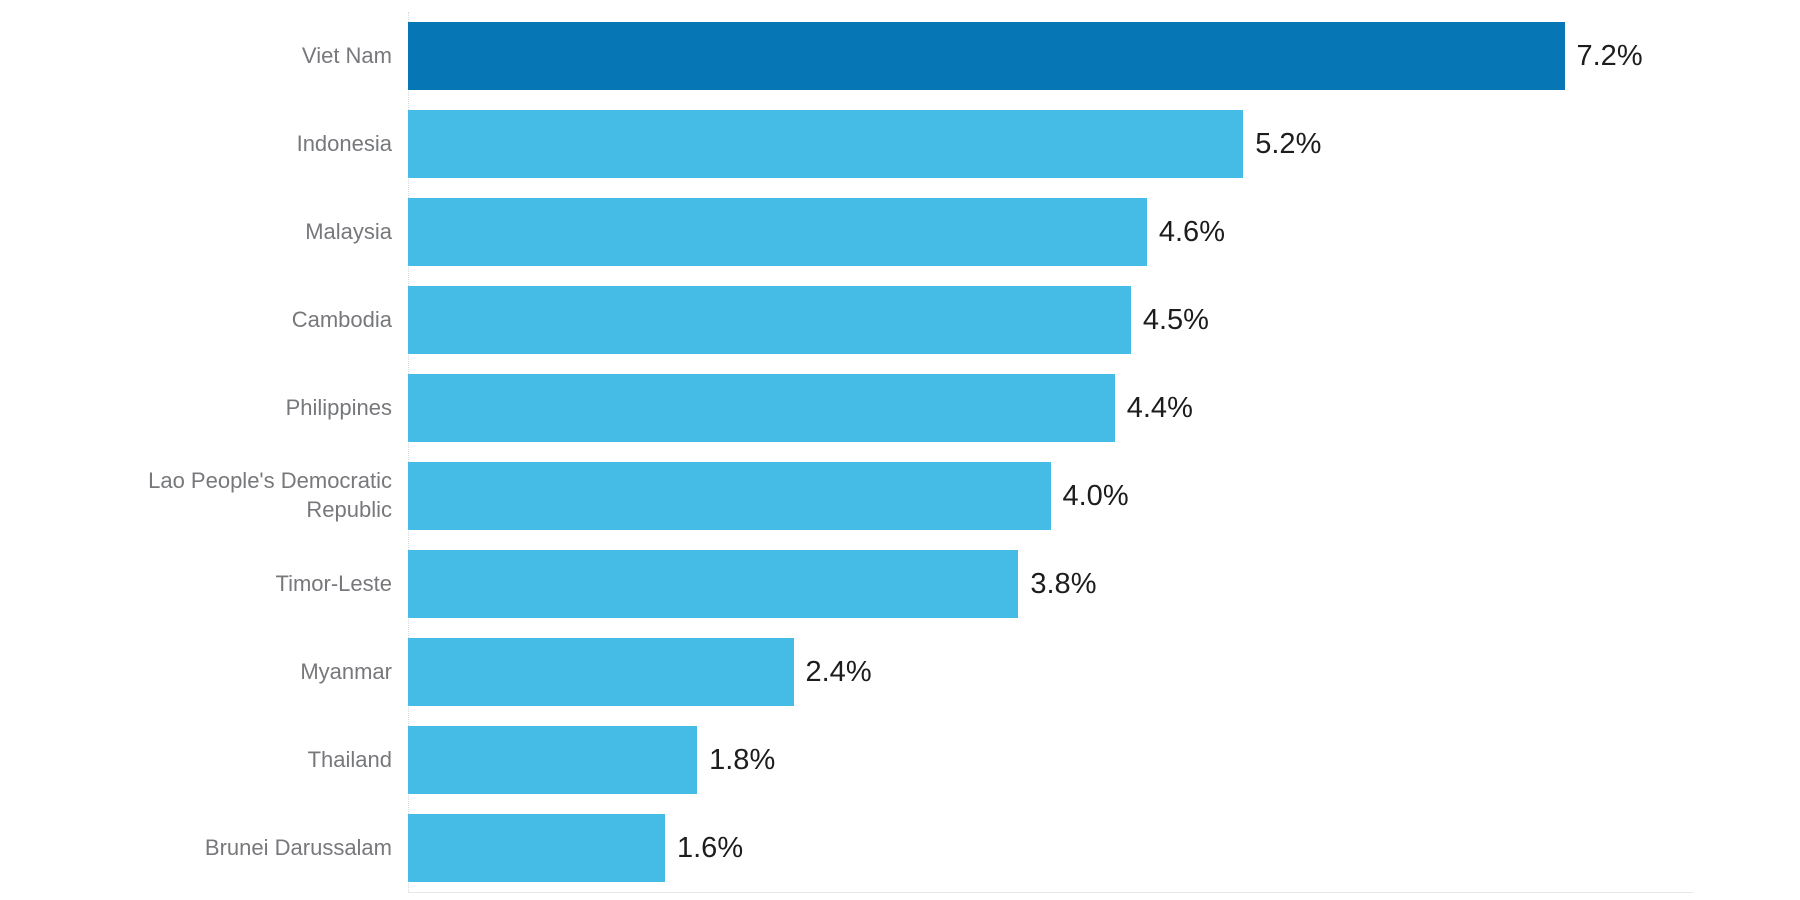  Describe the element at coordinates (333, 583) in the screenshot. I see `category-label: Timor-Leste` at that location.